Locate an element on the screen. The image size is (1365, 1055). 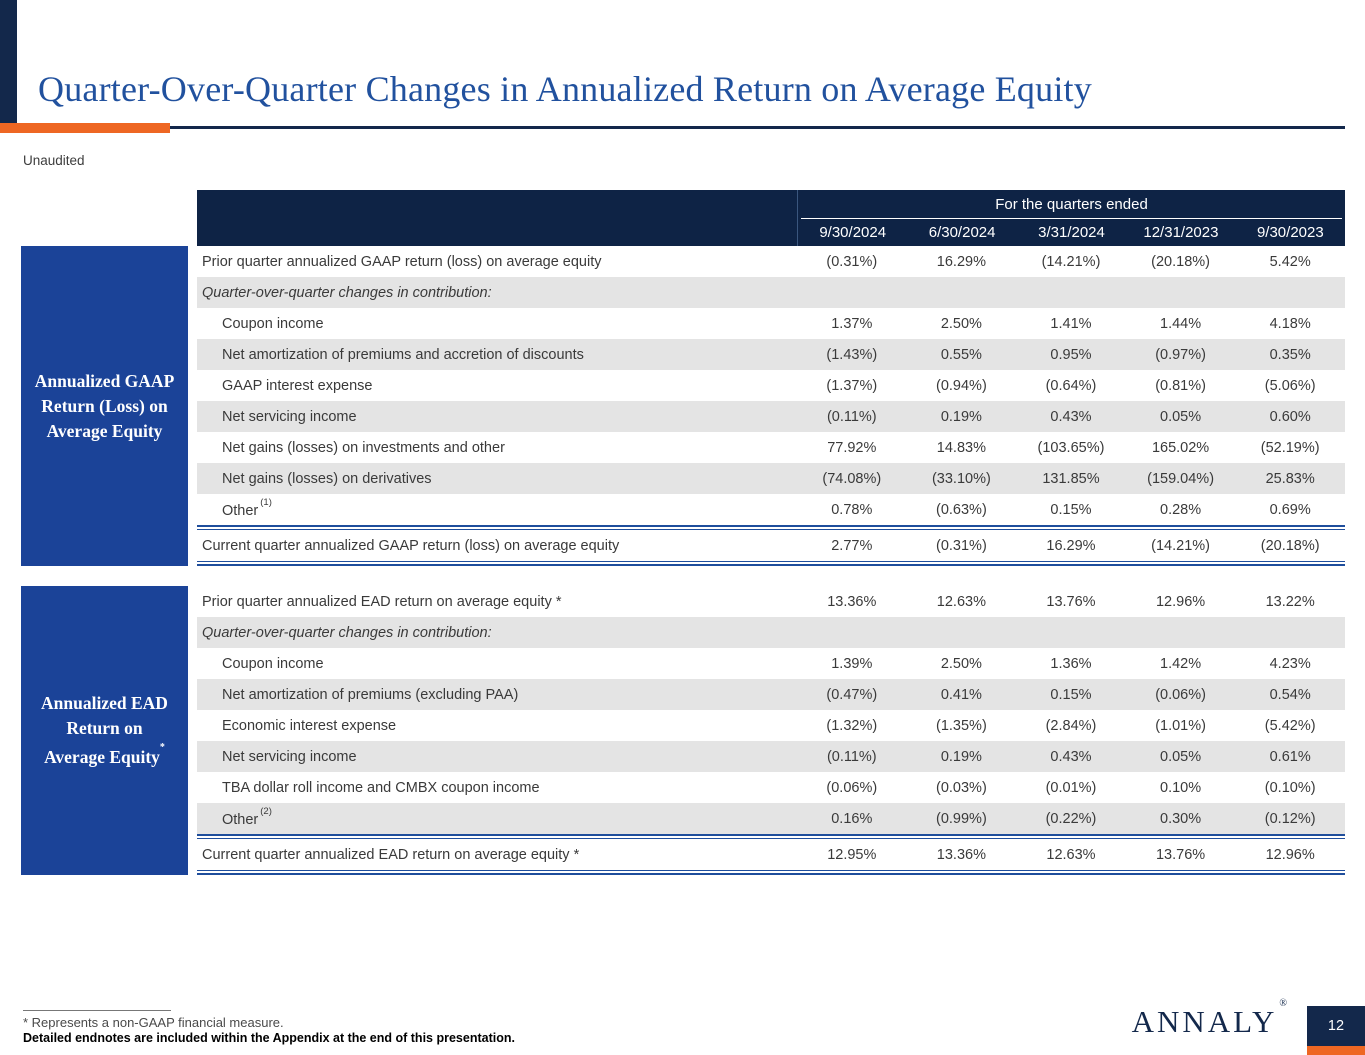
row-label: GAAP interest expense is located at coordinates (297, 385).